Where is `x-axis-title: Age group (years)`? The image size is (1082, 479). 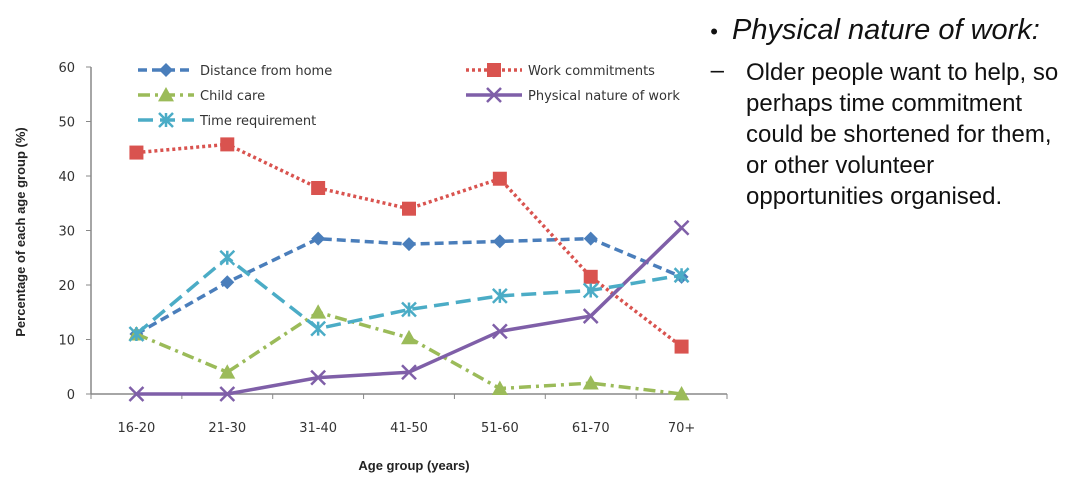
x-axis-title: Age group (years) is located at coordinates (413, 465).